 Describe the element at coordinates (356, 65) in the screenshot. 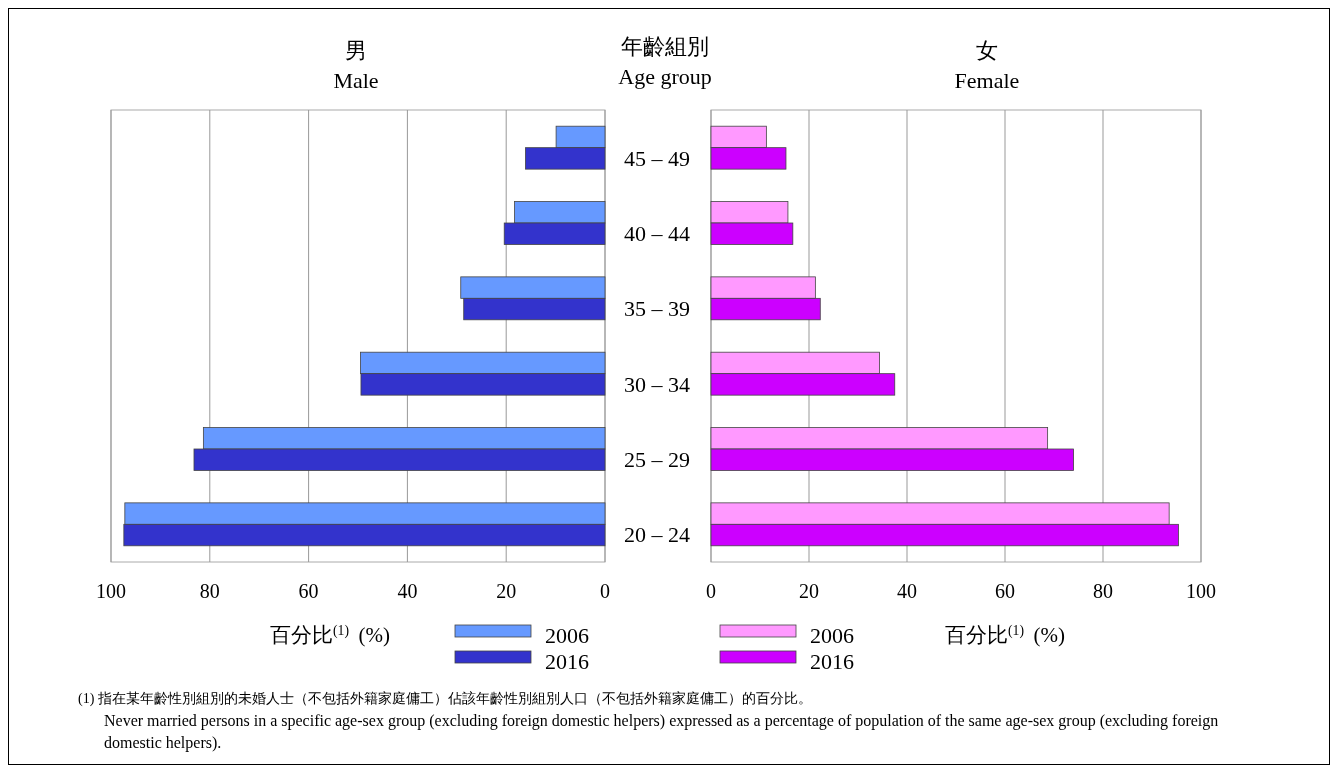

I see `chart-title: 男 Male` at that location.